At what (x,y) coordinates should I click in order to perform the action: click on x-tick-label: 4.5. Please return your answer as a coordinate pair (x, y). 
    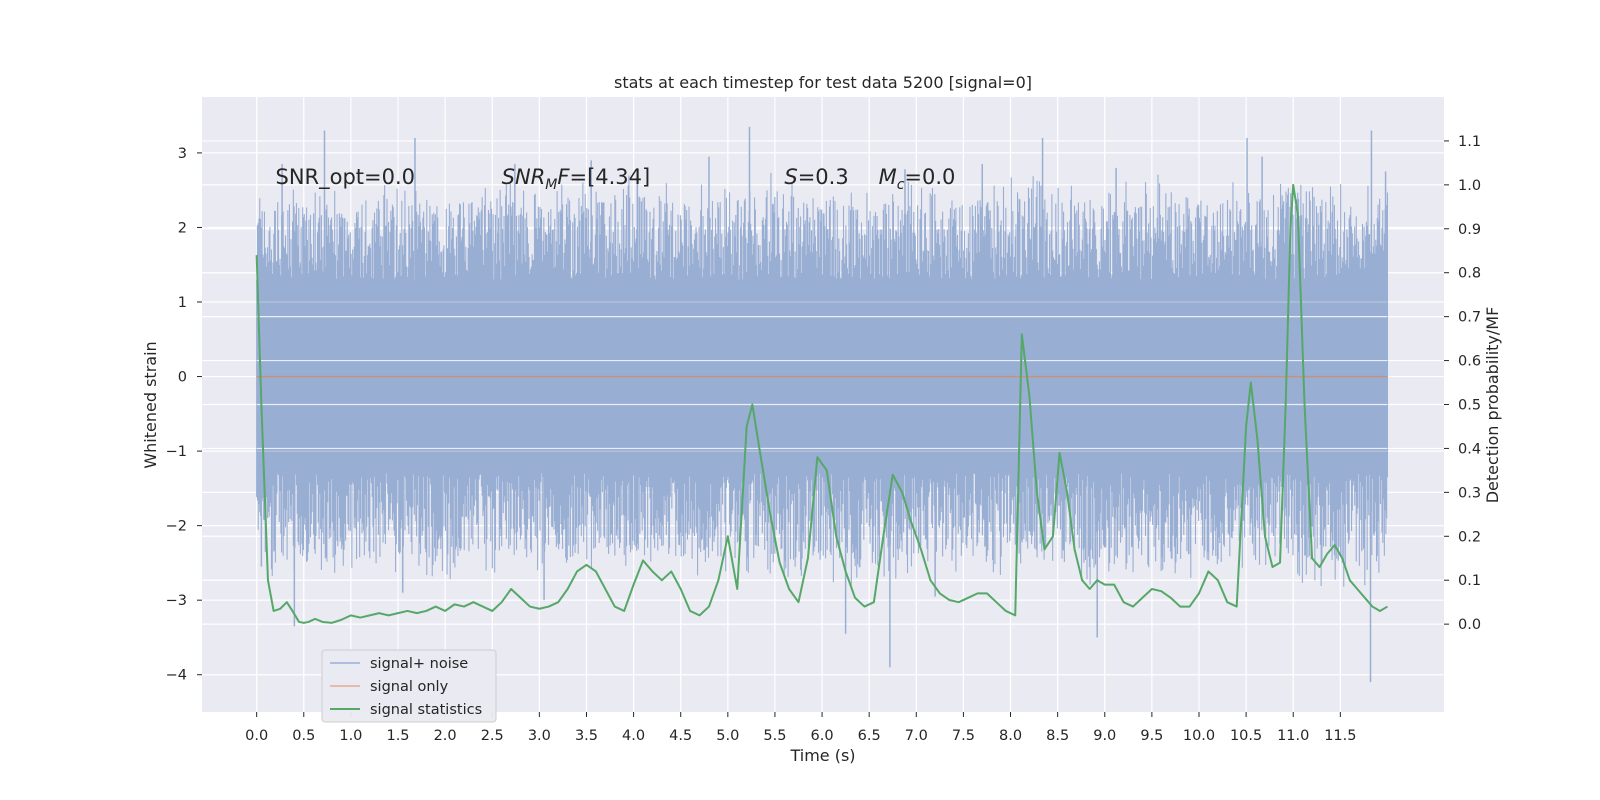
    Looking at the image, I should click on (680, 736).